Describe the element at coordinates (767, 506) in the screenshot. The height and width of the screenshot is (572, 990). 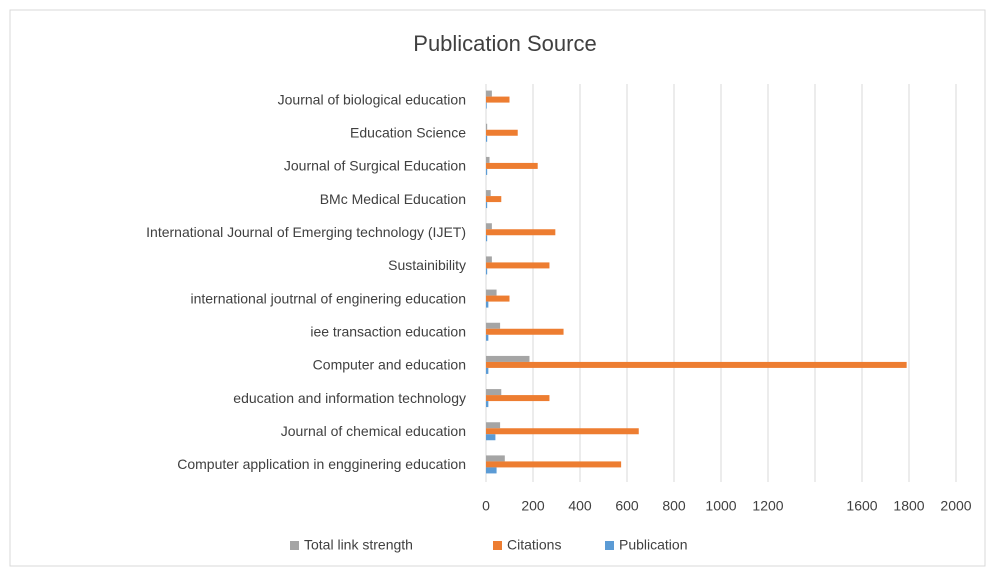
I see `x-tick-label: 1200` at that location.